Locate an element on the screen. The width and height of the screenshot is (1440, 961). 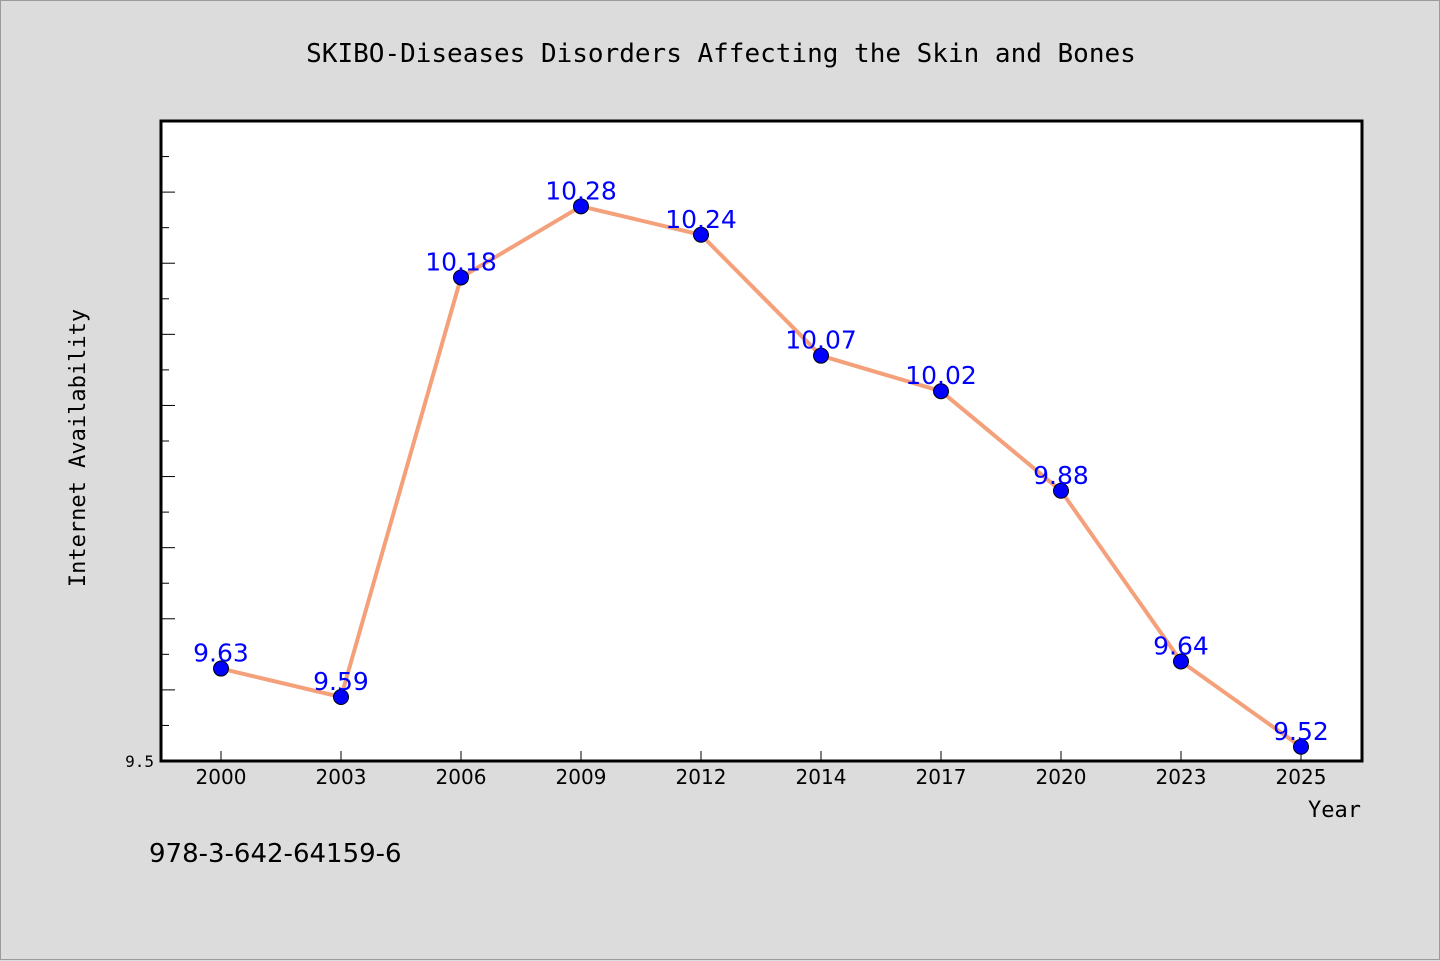
data-label: 9.59 is located at coordinates (341, 681).